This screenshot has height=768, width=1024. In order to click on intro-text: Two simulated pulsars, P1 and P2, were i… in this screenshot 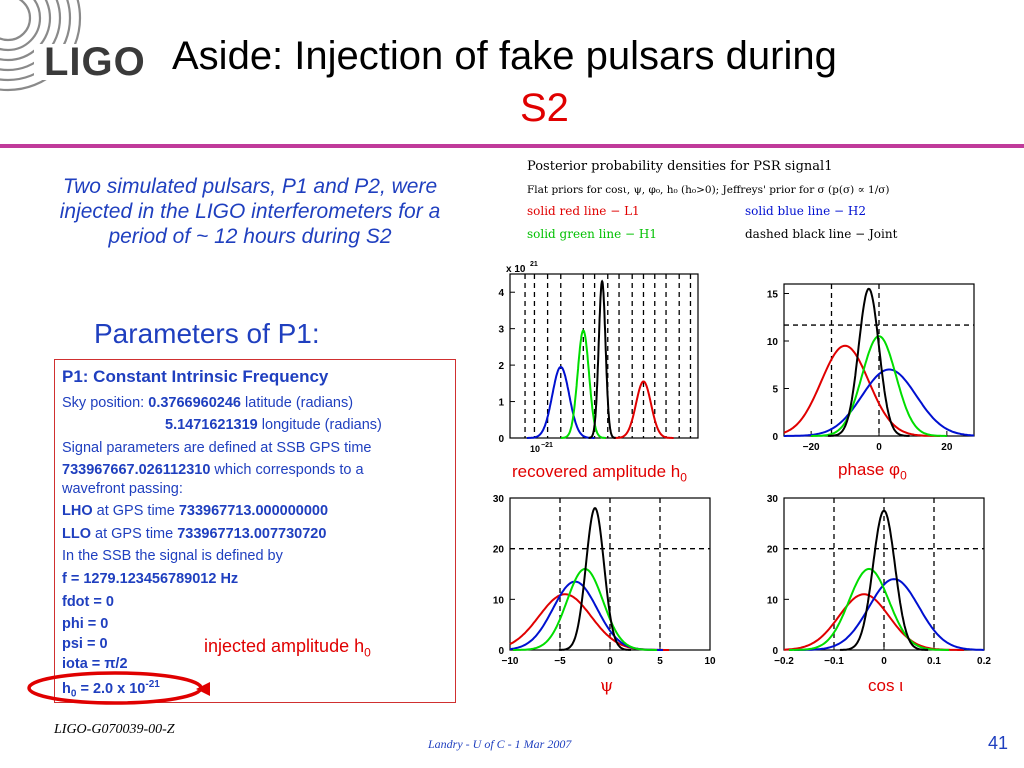, I will do `click(250, 212)`.